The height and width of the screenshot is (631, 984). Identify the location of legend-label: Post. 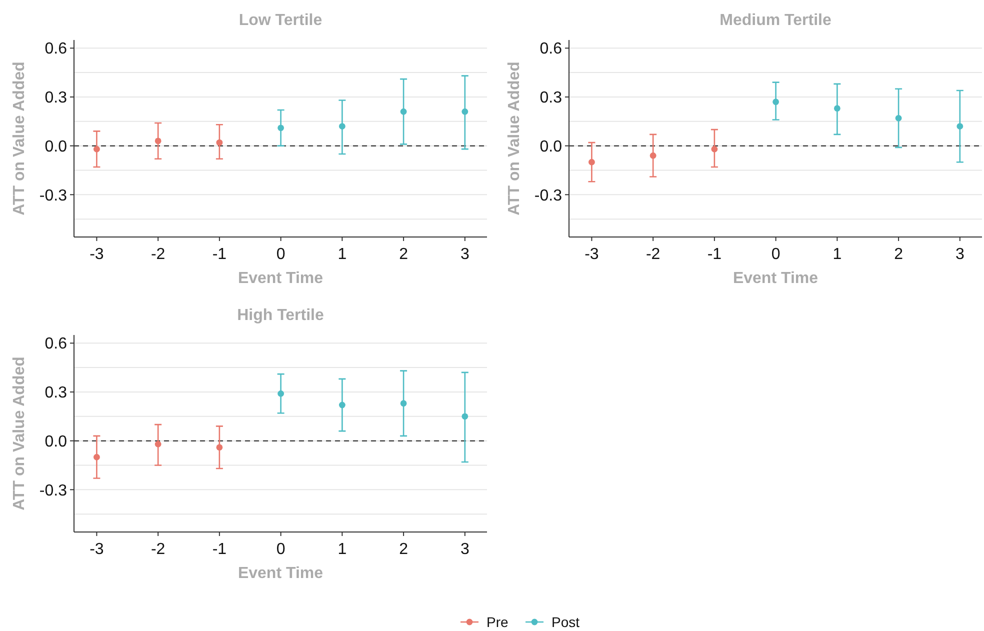
(566, 622).